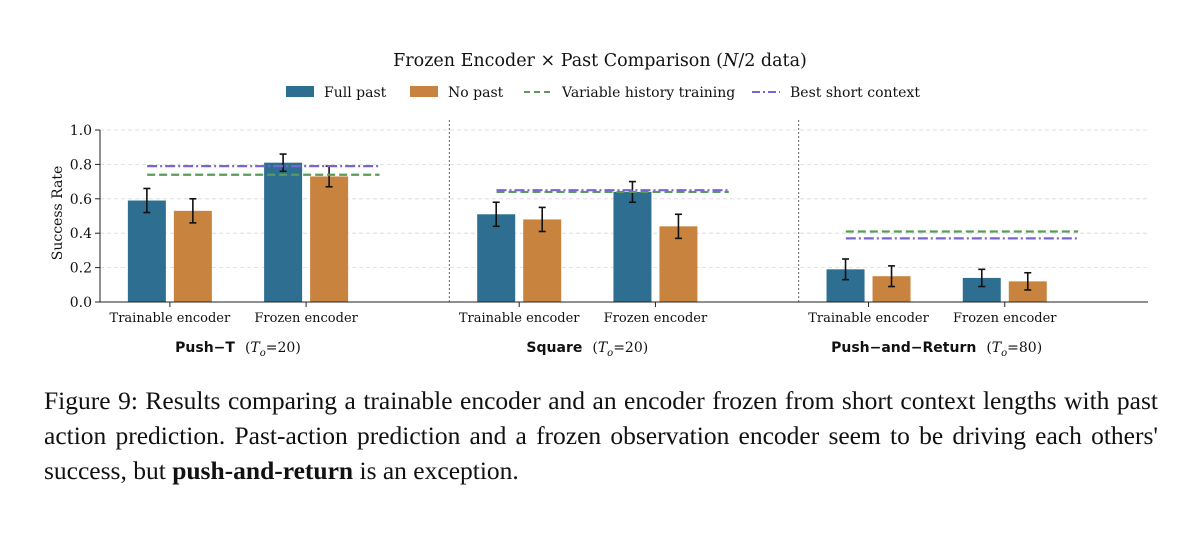 The height and width of the screenshot is (545, 1200). Describe the element at coordinates (81, 165) in the screenshot. I see `y-tick-label: 0.8` at that location.